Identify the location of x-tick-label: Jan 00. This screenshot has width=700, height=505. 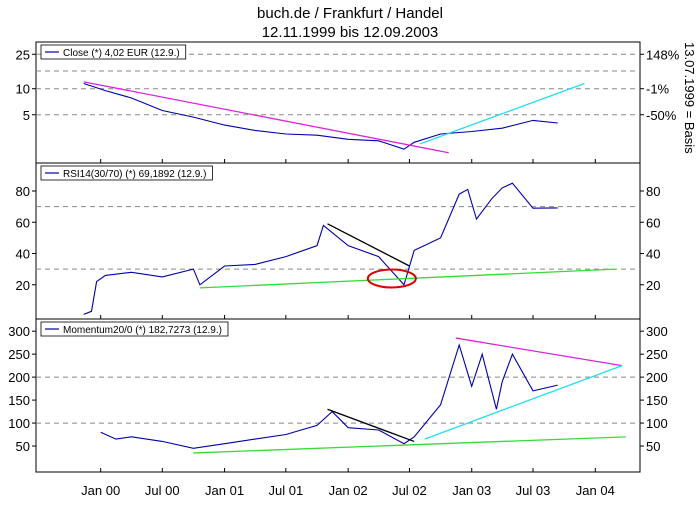
(100, 490).